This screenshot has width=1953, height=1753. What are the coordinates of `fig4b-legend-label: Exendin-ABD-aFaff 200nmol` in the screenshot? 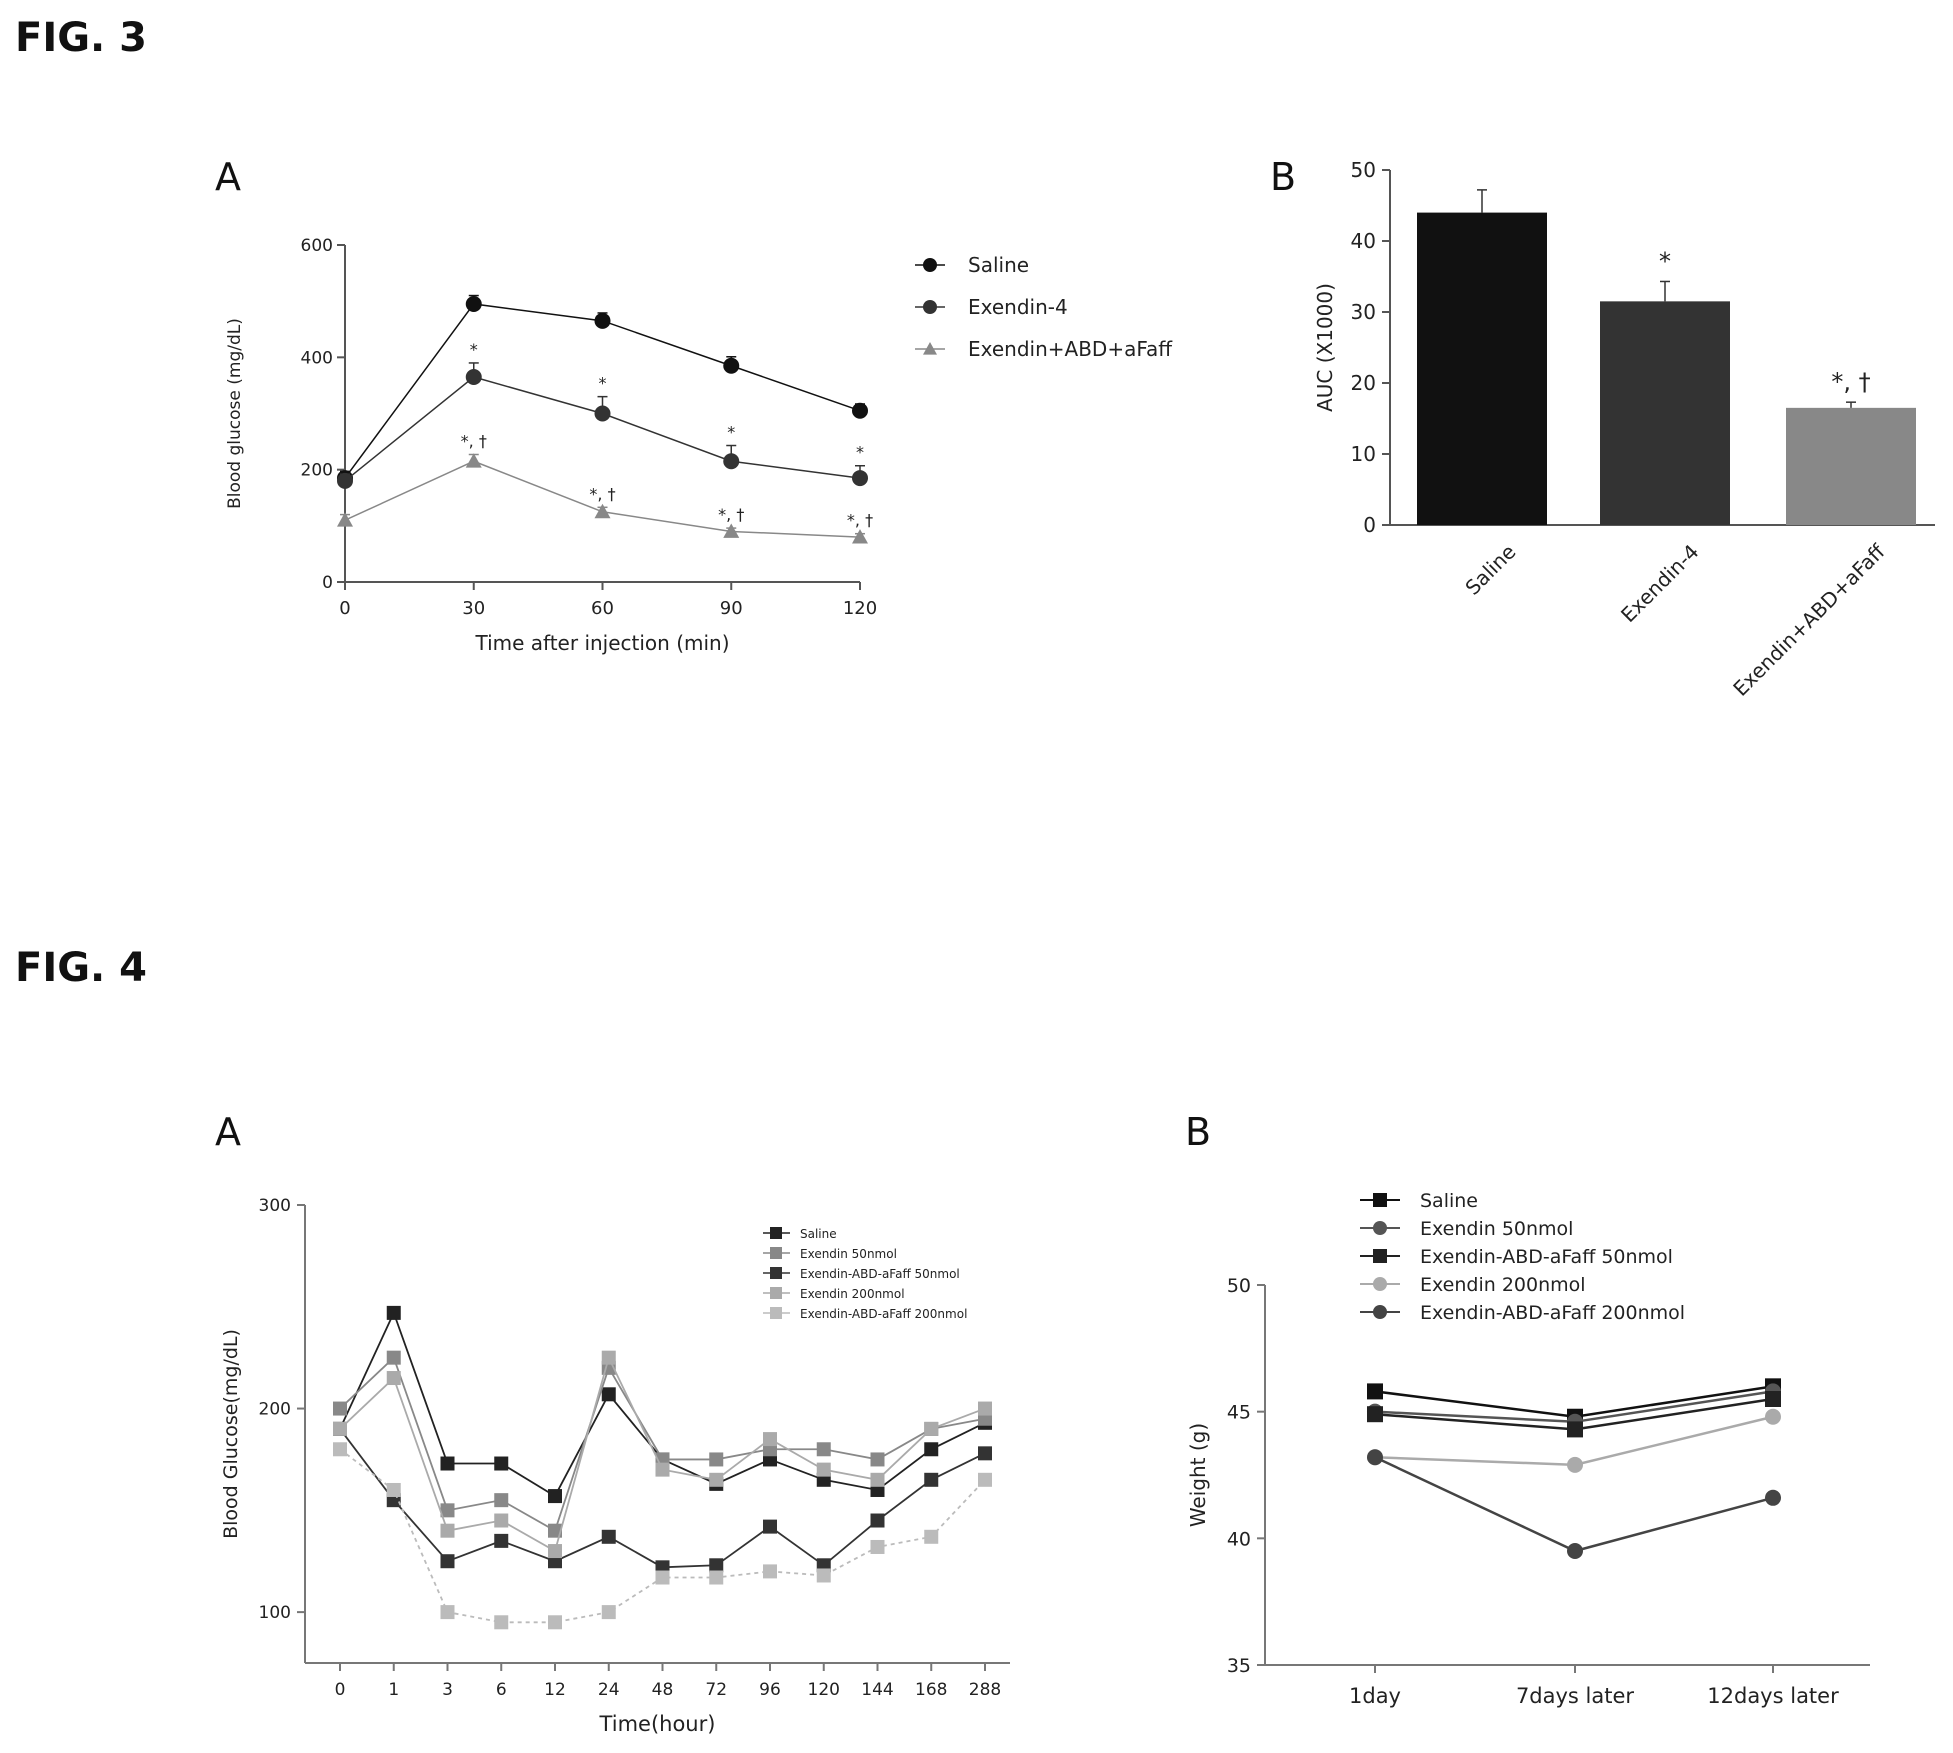 It's located at (1552, 1313).